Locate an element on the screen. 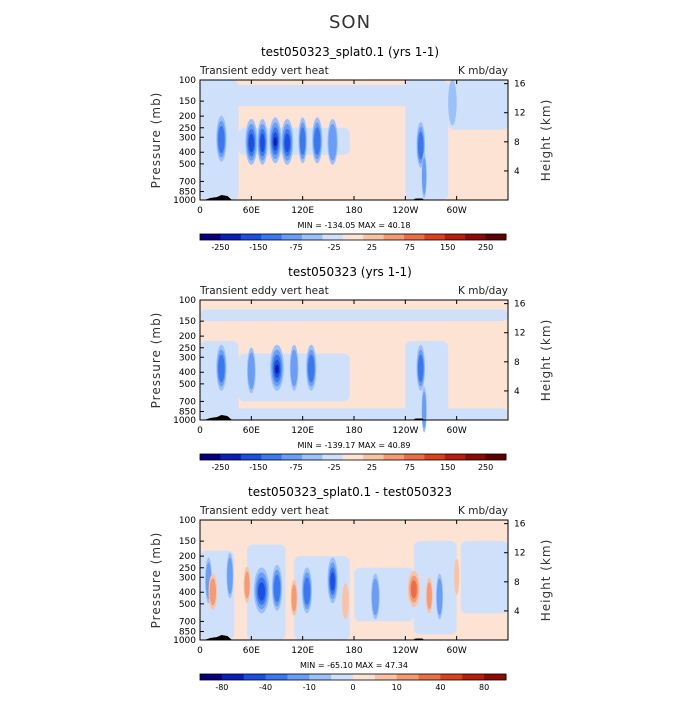 This screenshot has width=700, height=708. colorbar-label: -150 is located at coordinates (258, 247).